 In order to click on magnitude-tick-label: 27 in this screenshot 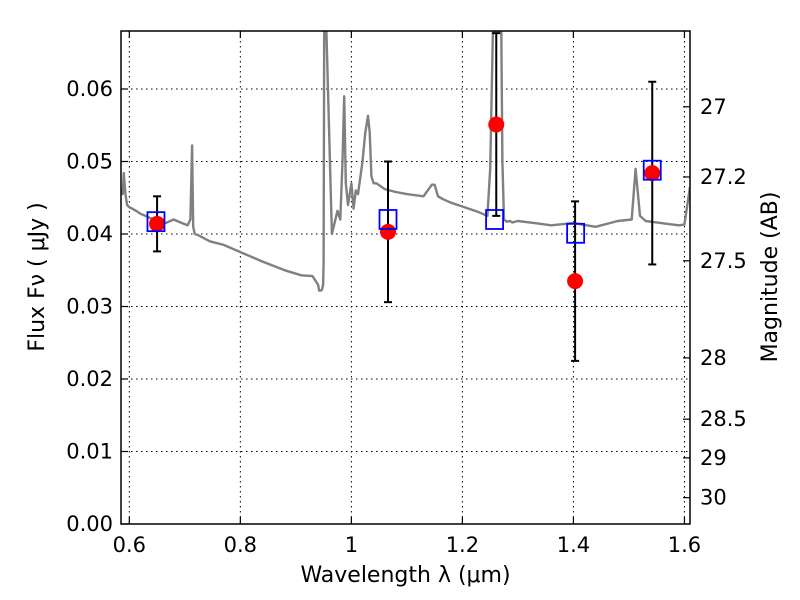, I will do `click(713, 107)`.